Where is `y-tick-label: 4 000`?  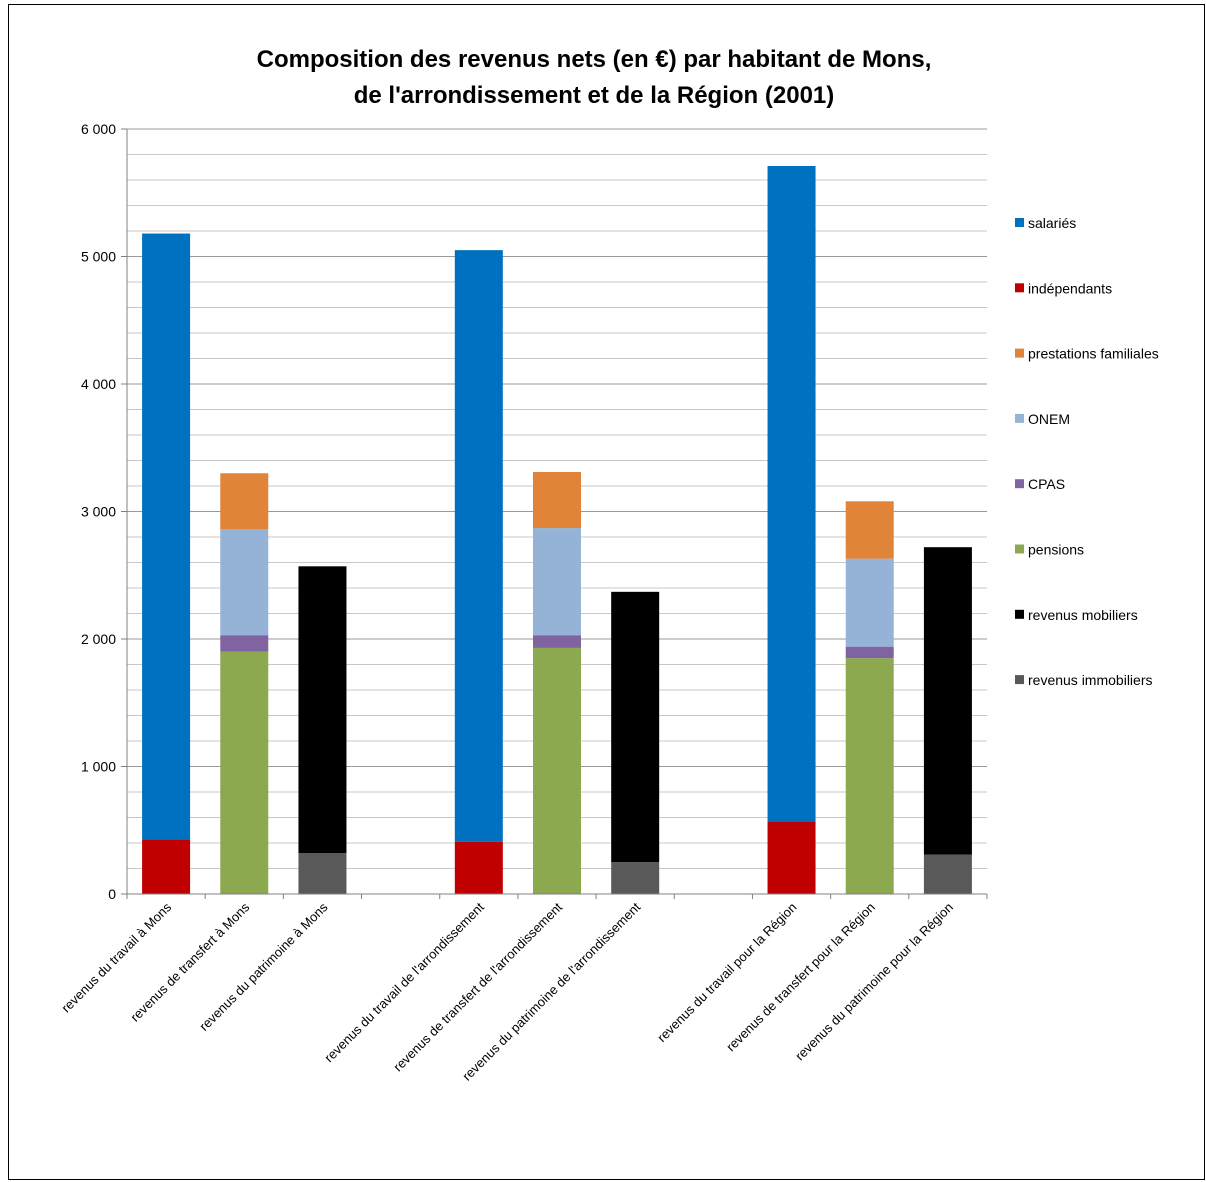
y-tick-label: 4 000 is located at coordinates (98, 384).